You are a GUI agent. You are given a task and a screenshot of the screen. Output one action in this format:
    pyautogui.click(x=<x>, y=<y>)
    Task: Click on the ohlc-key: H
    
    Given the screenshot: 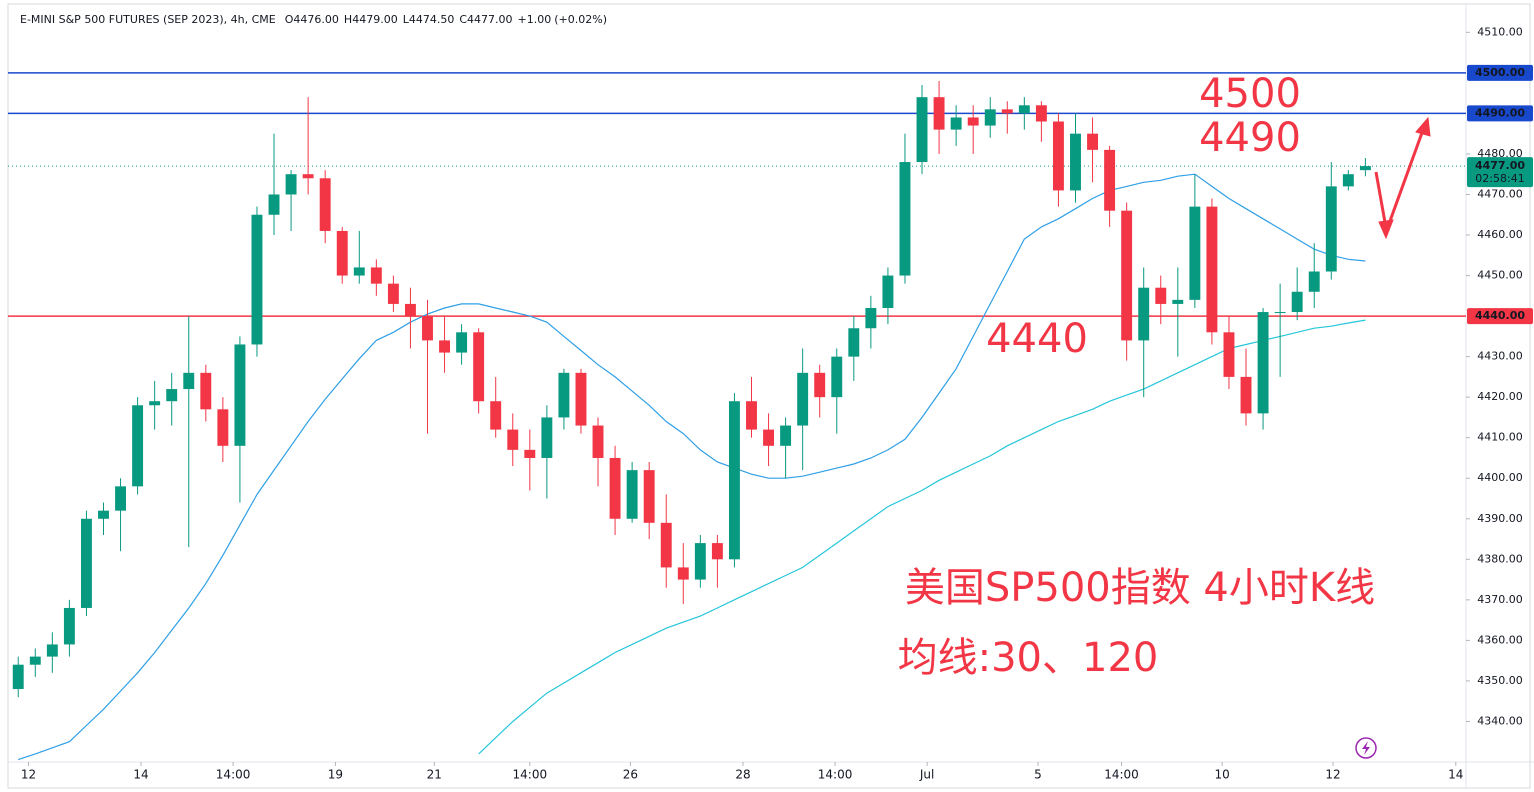 What is the action you would take?
    pyautogui.click(x=348, y=19)
    